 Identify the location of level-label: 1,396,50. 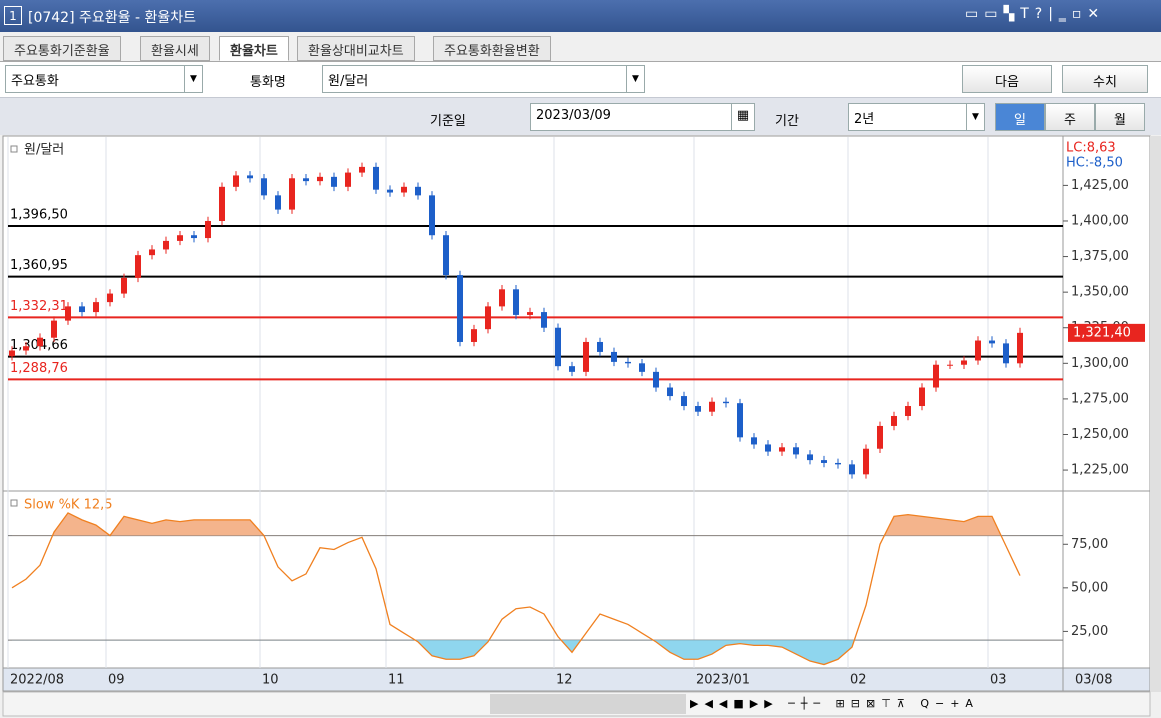
(39, 214).